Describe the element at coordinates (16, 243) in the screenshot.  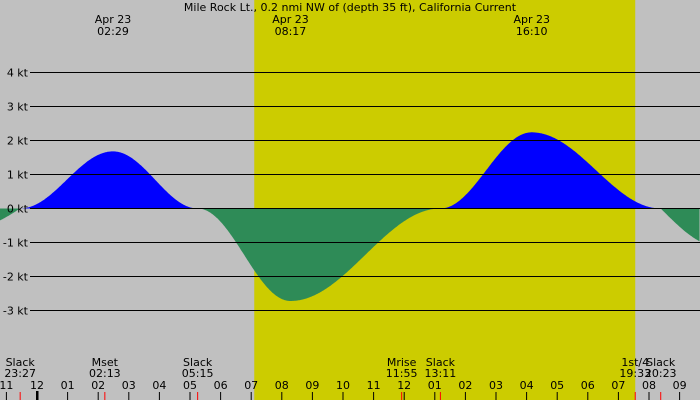
I see `y-tick-label: -1 kt` at that location.